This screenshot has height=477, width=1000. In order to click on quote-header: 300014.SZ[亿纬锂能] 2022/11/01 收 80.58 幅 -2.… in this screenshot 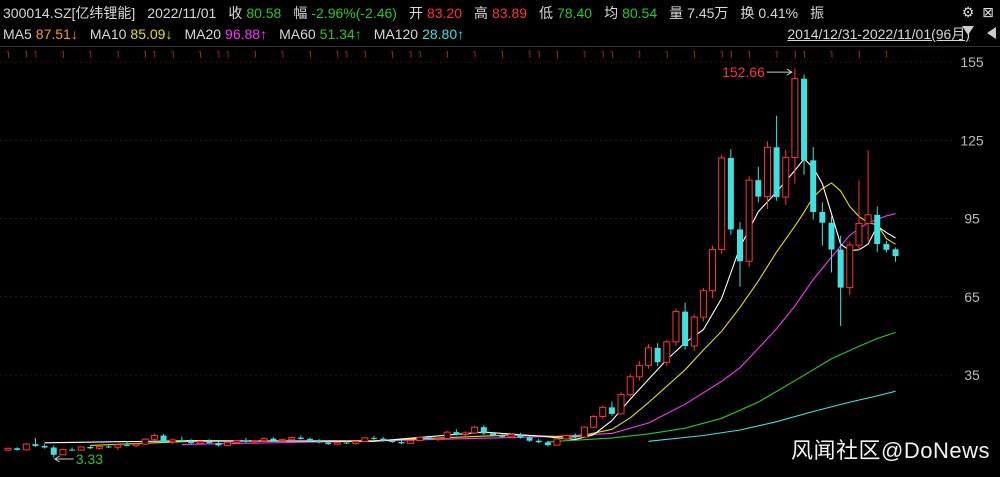, I will do `click(500, 13)`.